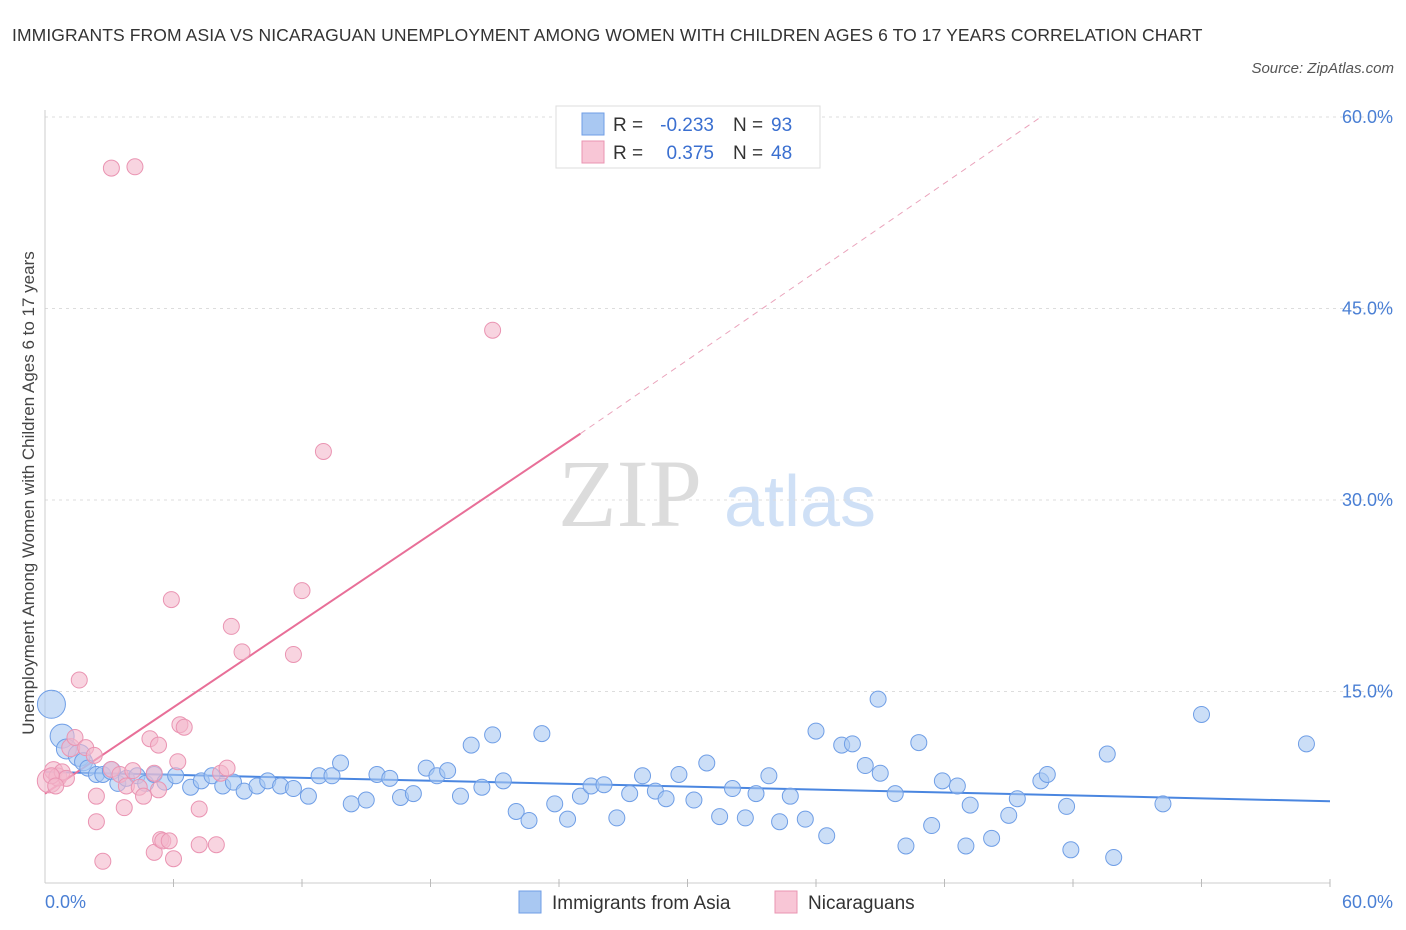  What do you see at coordinates (781, 125) in the screenshot?
I see `legend-n-value-asia: 93` at bounding box center [781, 125].